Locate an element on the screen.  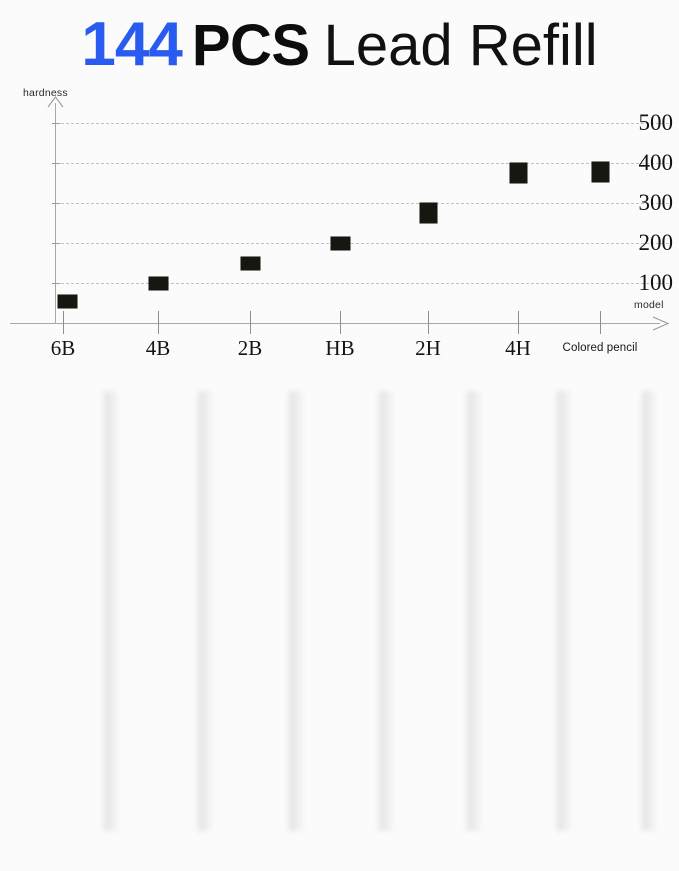
x-axis-title: model is located at coordinates (649, 305).